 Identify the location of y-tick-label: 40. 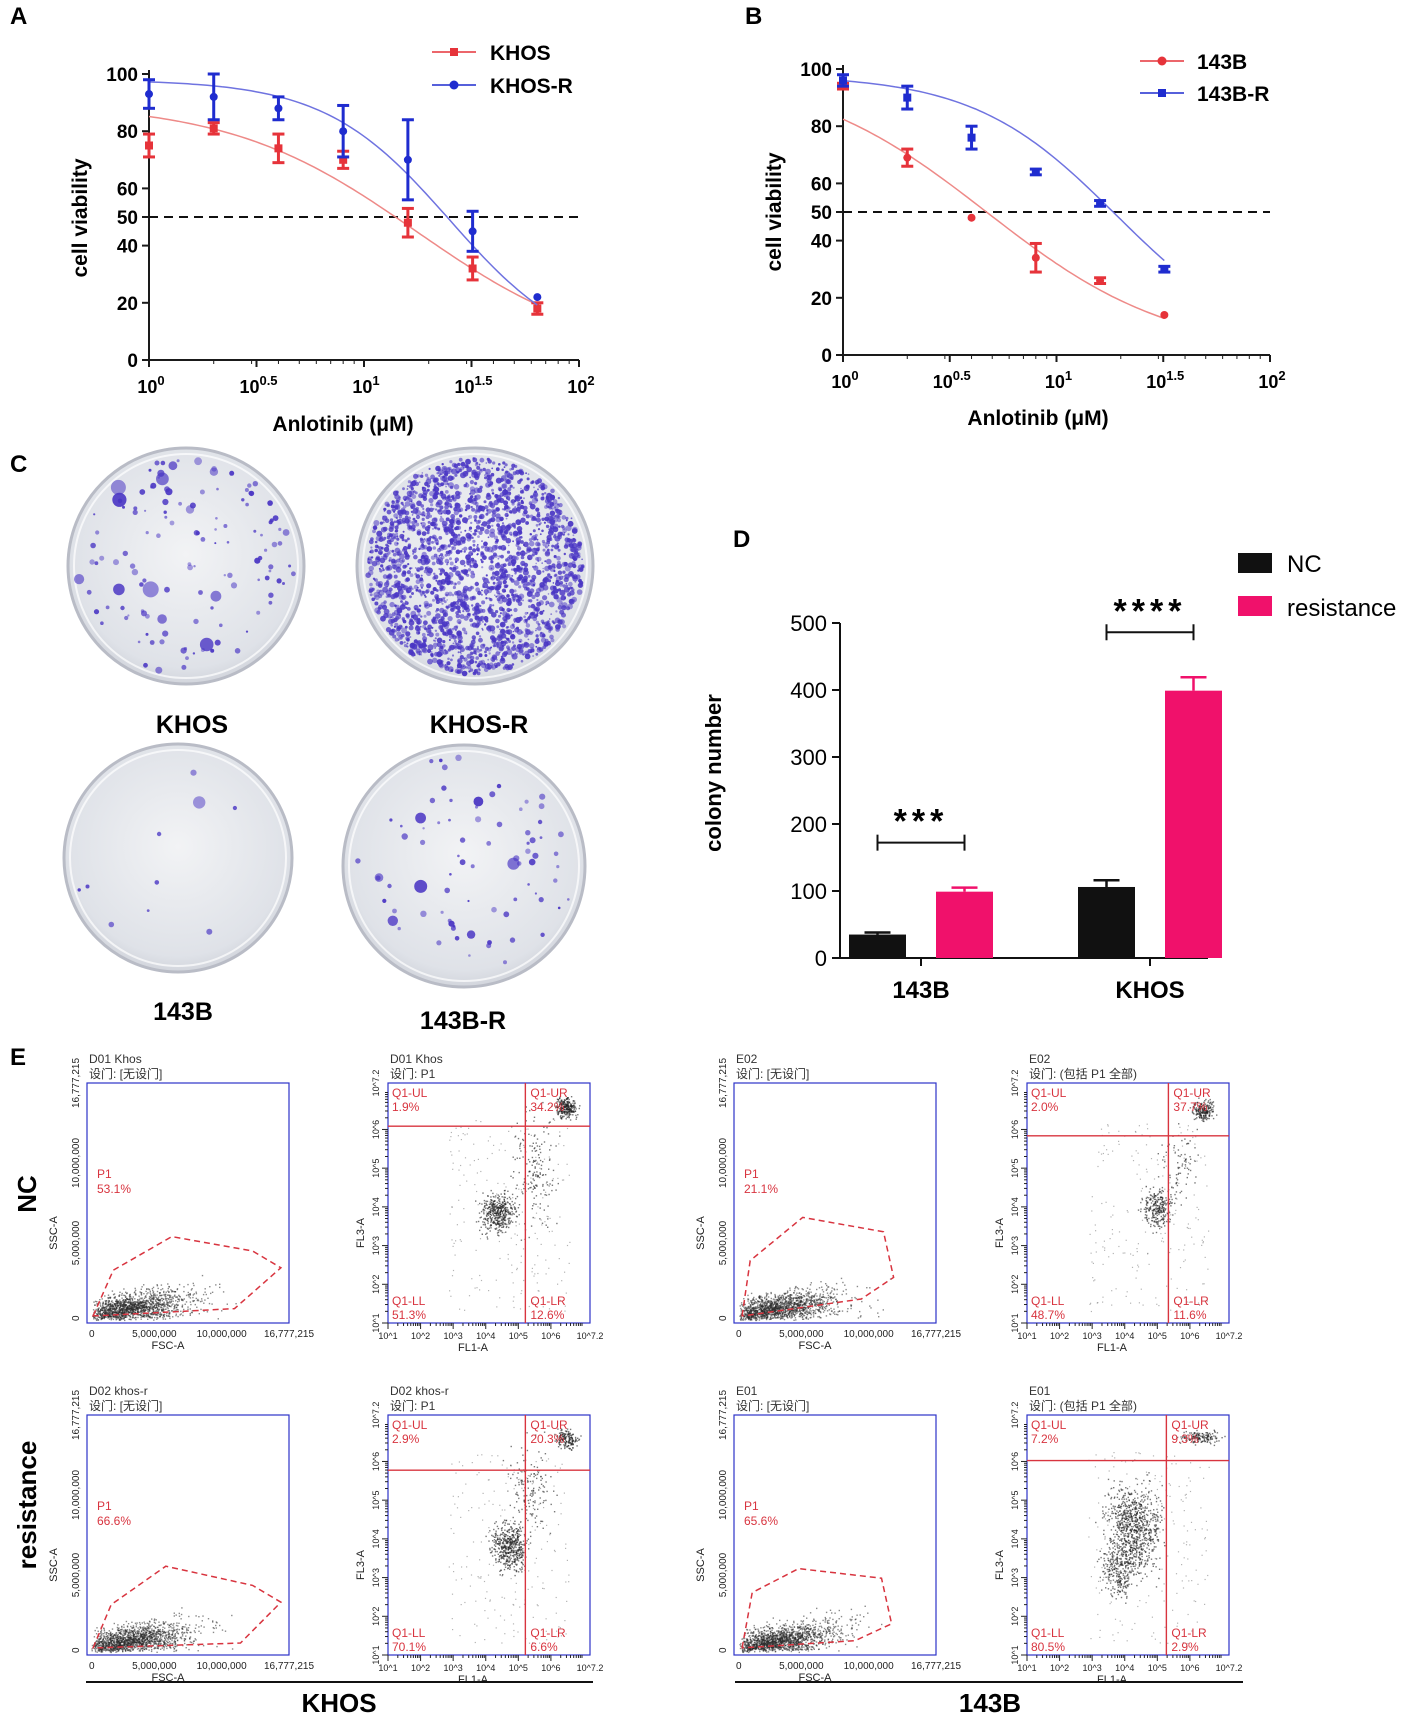
(821, 242).